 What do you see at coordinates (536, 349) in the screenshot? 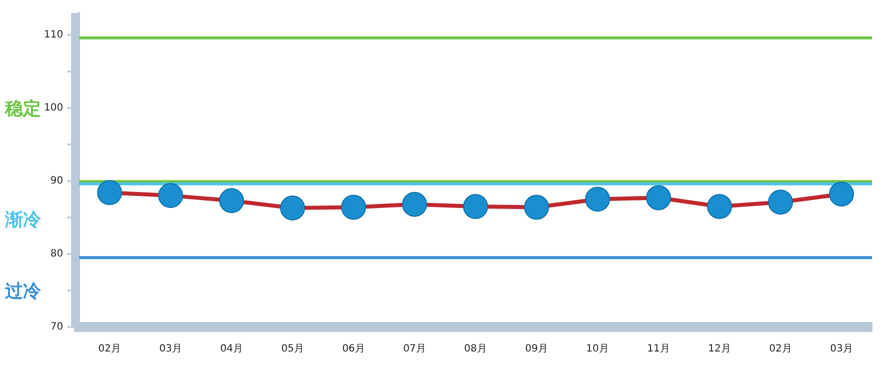
I see `x-tick-label: 09月` at bounding box center [536, 349].